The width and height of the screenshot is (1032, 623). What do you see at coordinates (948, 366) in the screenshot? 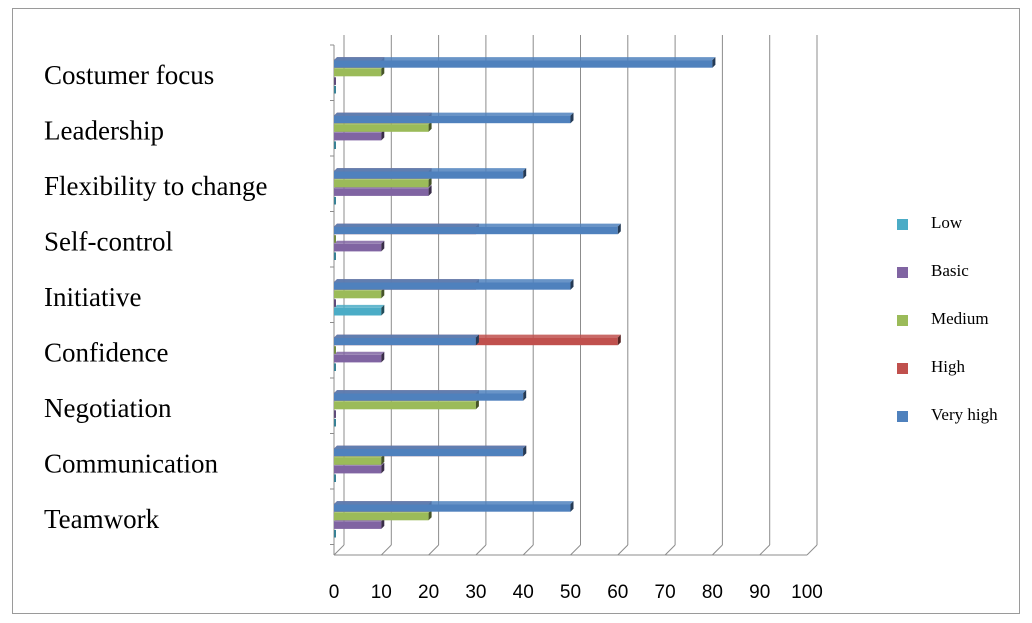
I see `legend-label: High` at bounding box center [948, 366].